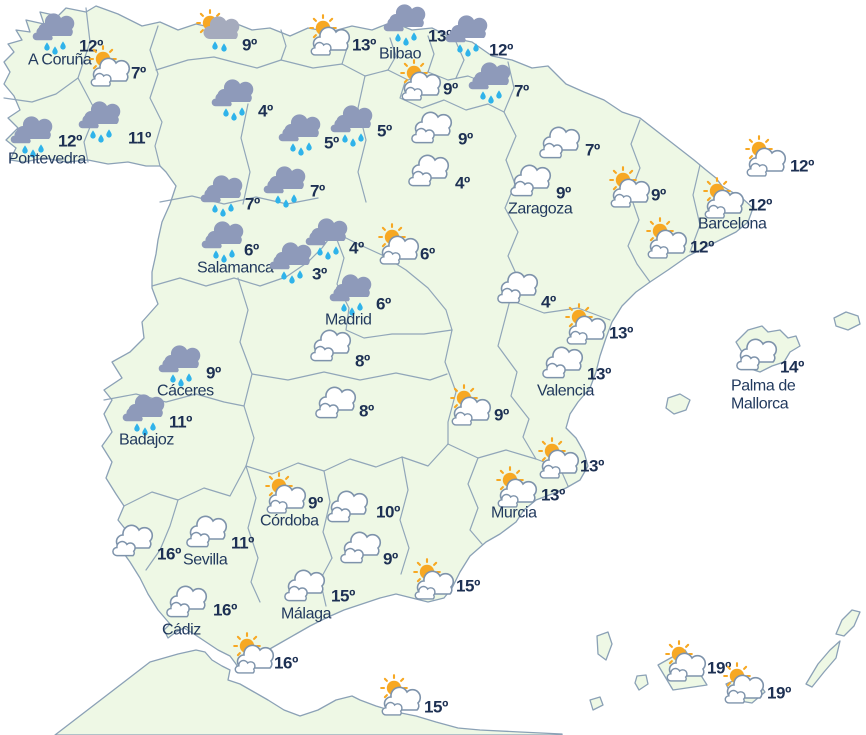  What do you see at coordinates (480, 37) in the screenshot?
I see `weather-station-san-sebastian: 12º` at bounding box center [480, 37].